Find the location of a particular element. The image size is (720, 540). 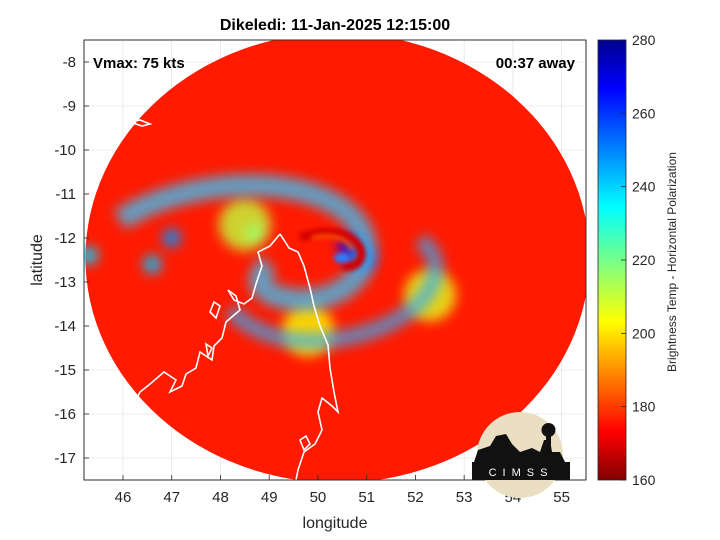

x-tick-label: 53 is located at coordinates (464, 497).